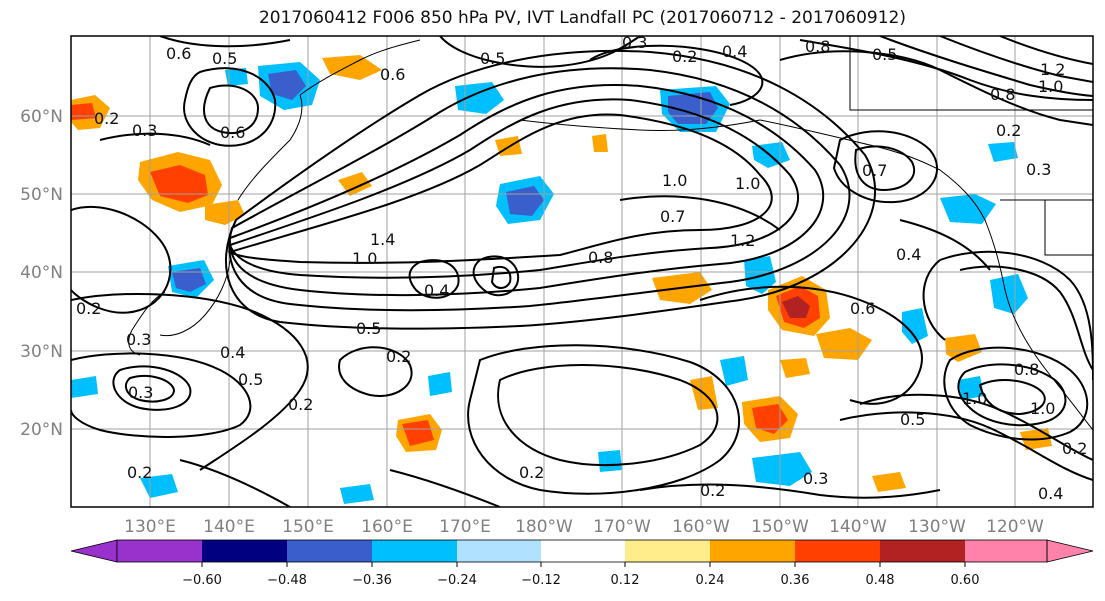 The width and height of the screenshot is (1105, 601). Describe the element at coordinates (937, 527) in the screenshot. I see `lon-label: 130°W` at that location.